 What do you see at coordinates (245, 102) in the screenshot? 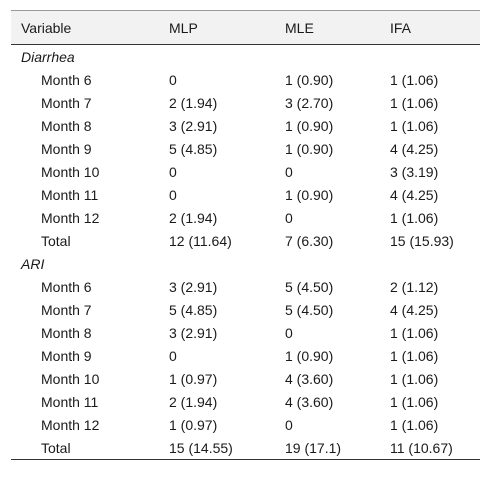
I see `table-row: Month 7 2 (1.94) 3 (2.70) 1 (1.06)` at bounding box center [245, 102].